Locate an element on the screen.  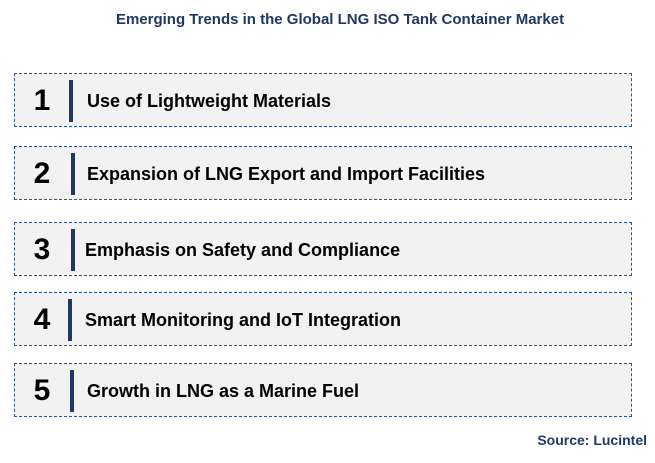
trend-number: 1 is located at coordinates (42, 100).